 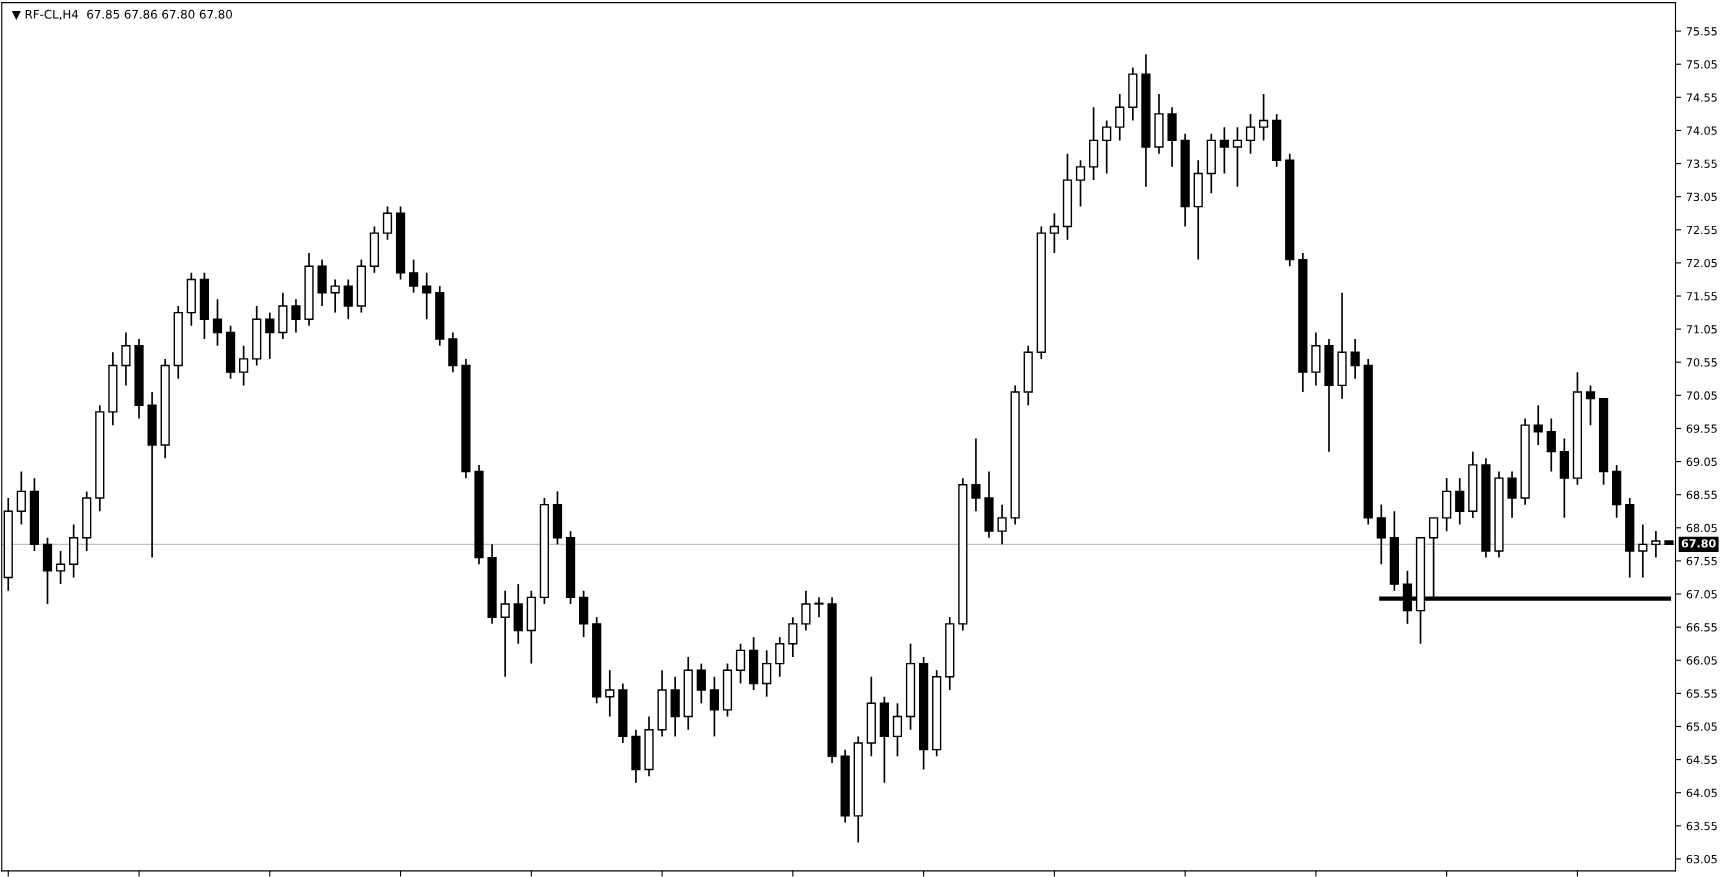 What do you see at coordinates (1701, 428) in the screenshot?
I see `y-tick-label: 69.55` at bounding box center [1701, 428].